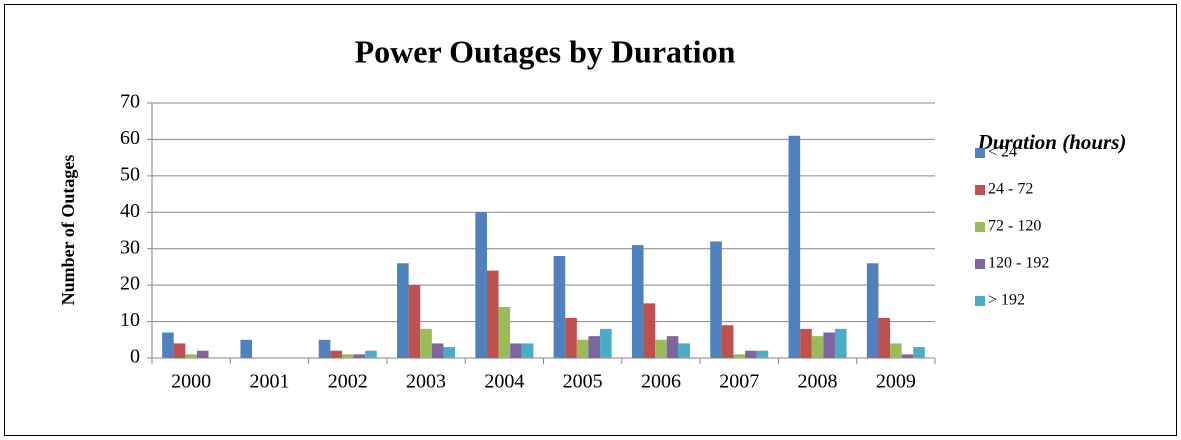 This screenshot has height=440, width=1181. What do you see at coordinates (426, 382) in the screenshot?
I see `x-tick-label: 2003` at bounding box center [426, 382].